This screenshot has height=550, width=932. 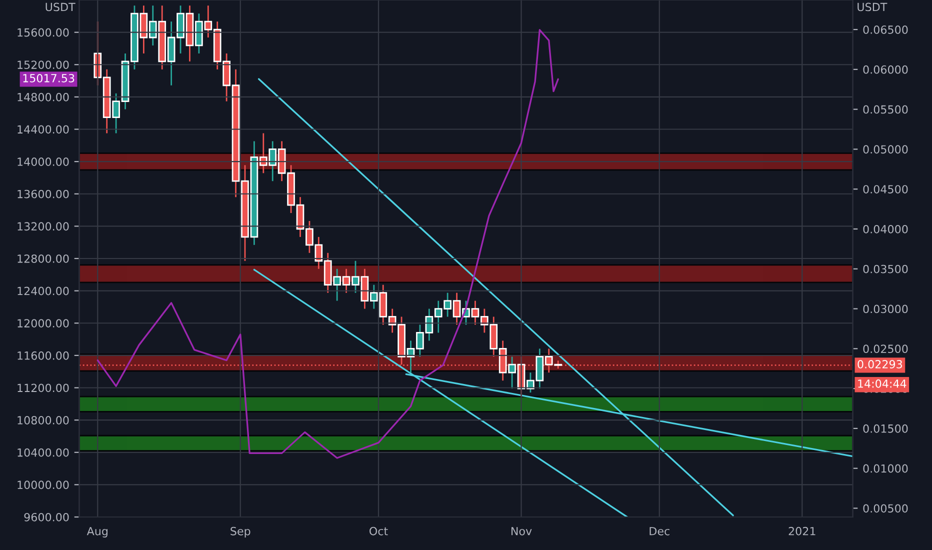 I want to click on y-axis-title: USDT, so click(x=61, y=7).